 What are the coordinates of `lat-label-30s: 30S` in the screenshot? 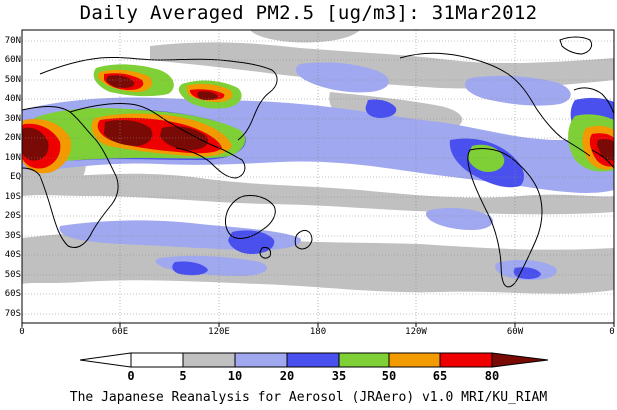 It's located at (12, 236).